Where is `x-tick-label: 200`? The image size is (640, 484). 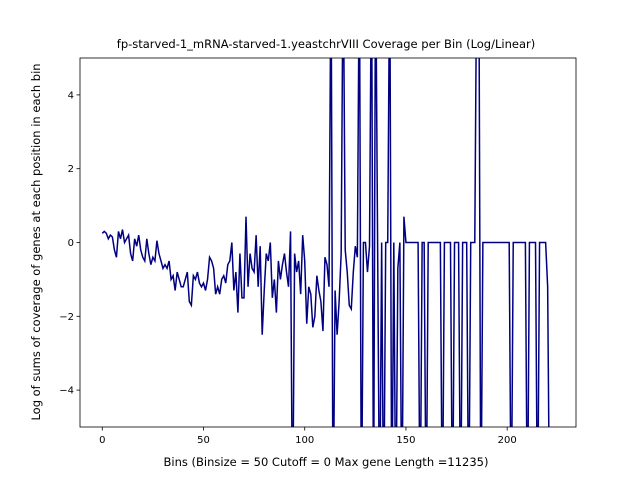 x-tick-label: 200 is located at coordinates (507, 440).